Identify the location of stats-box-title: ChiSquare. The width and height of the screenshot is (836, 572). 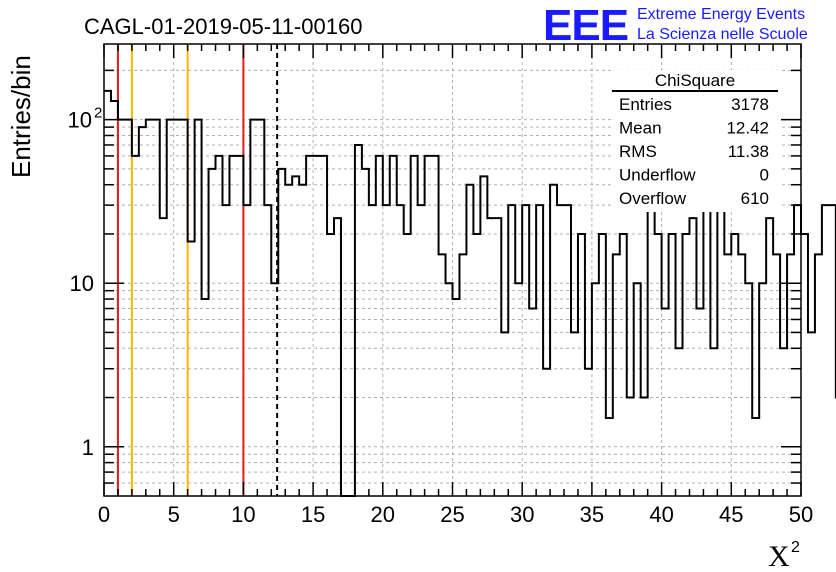
(695, 80).